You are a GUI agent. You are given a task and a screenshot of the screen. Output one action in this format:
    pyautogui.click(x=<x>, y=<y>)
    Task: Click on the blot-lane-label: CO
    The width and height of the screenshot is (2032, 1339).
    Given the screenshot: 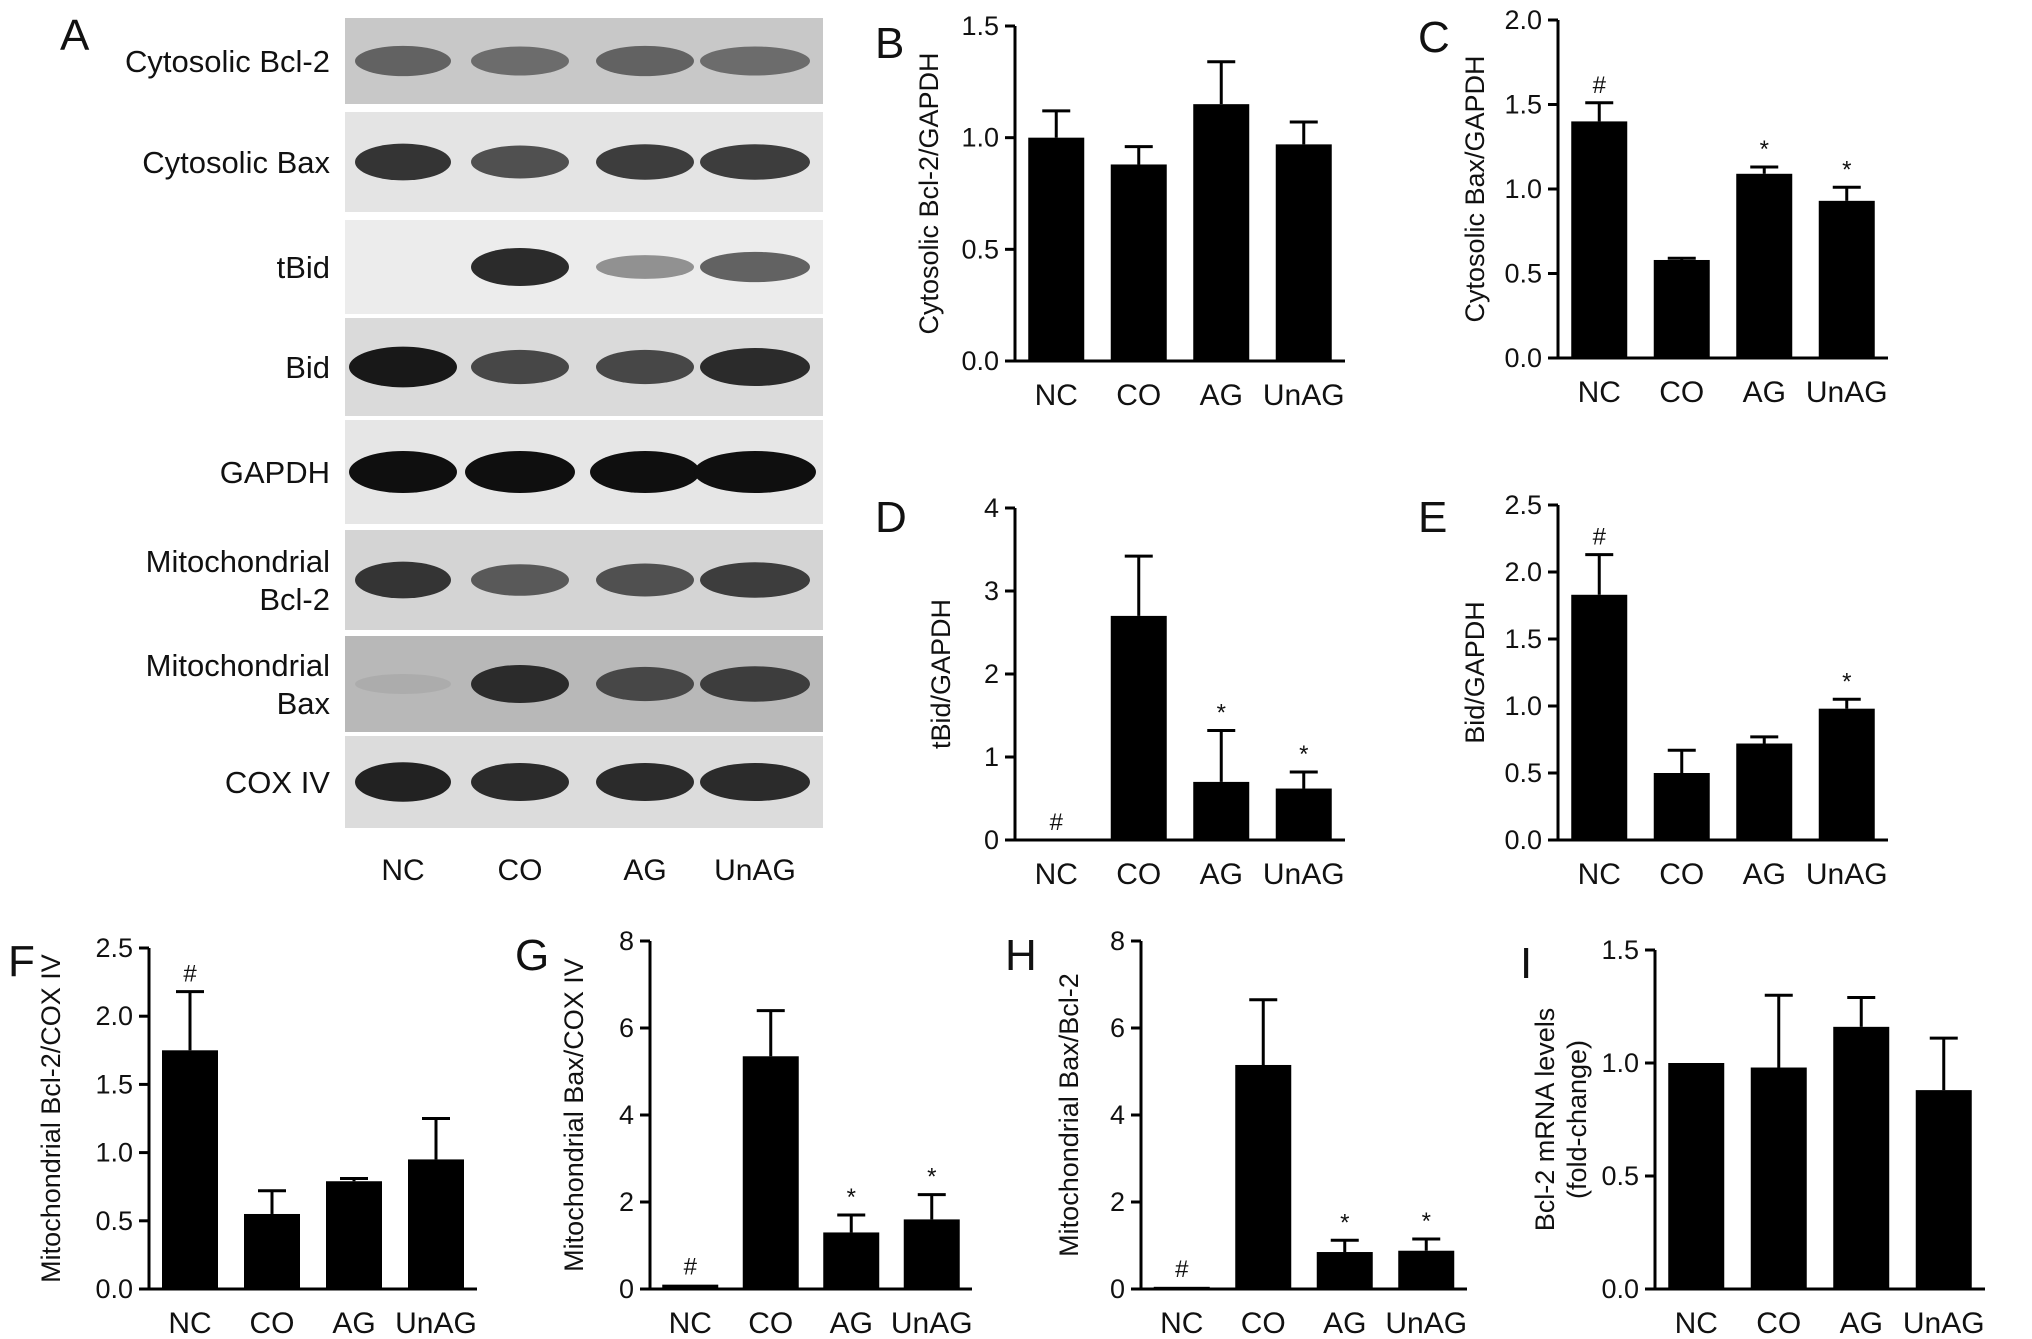 What is the action you would take?
    pyautogui.click(x=520, y=870)
    